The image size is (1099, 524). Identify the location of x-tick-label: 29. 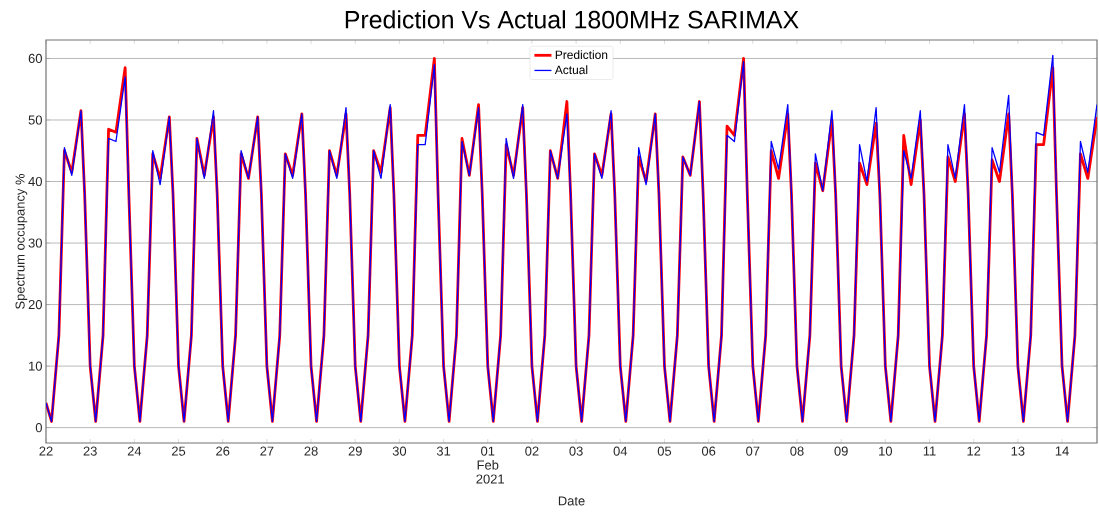
(355, 451).